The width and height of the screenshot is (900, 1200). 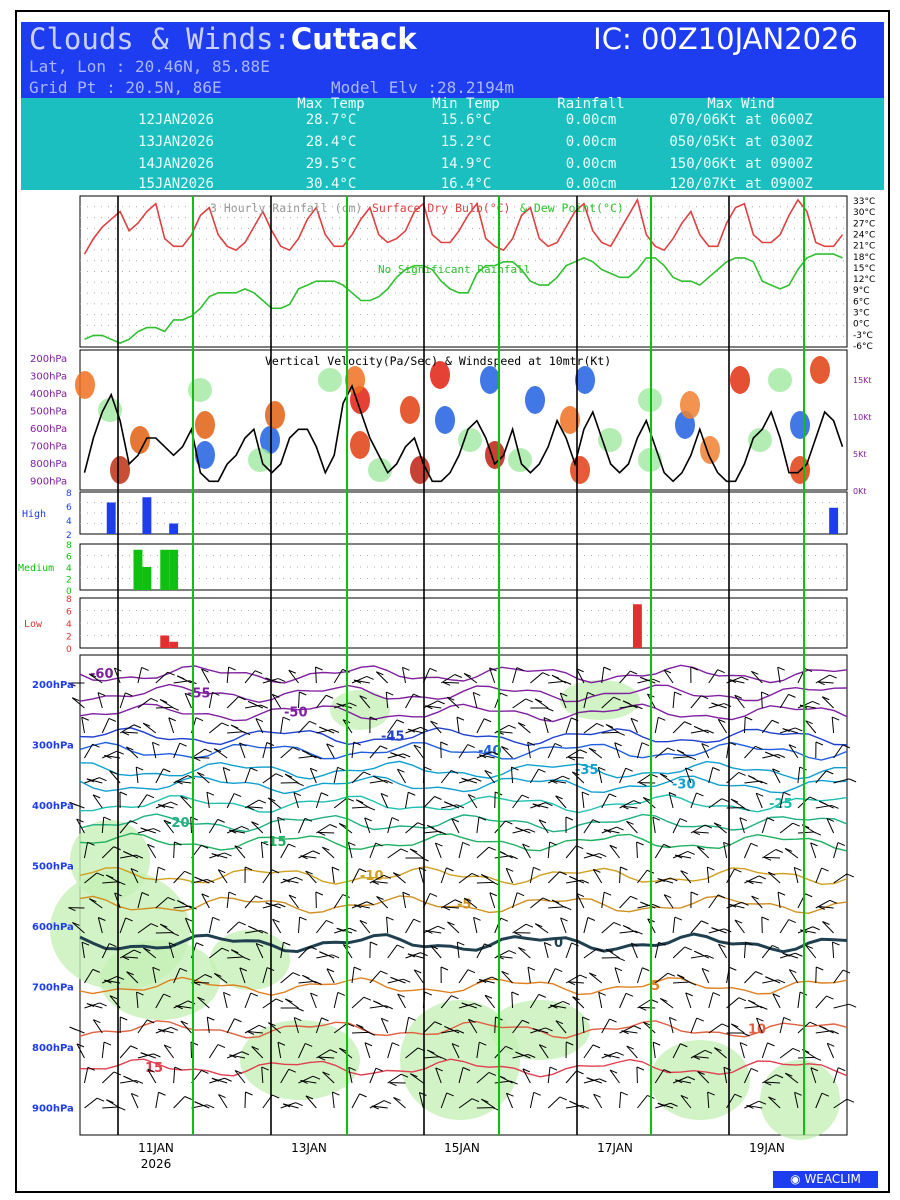 What do you see at coordinates (53, 1048) in the screenshot?
I see `pressure-tick-label: 800hPa` at bounding box center [53, 1048].